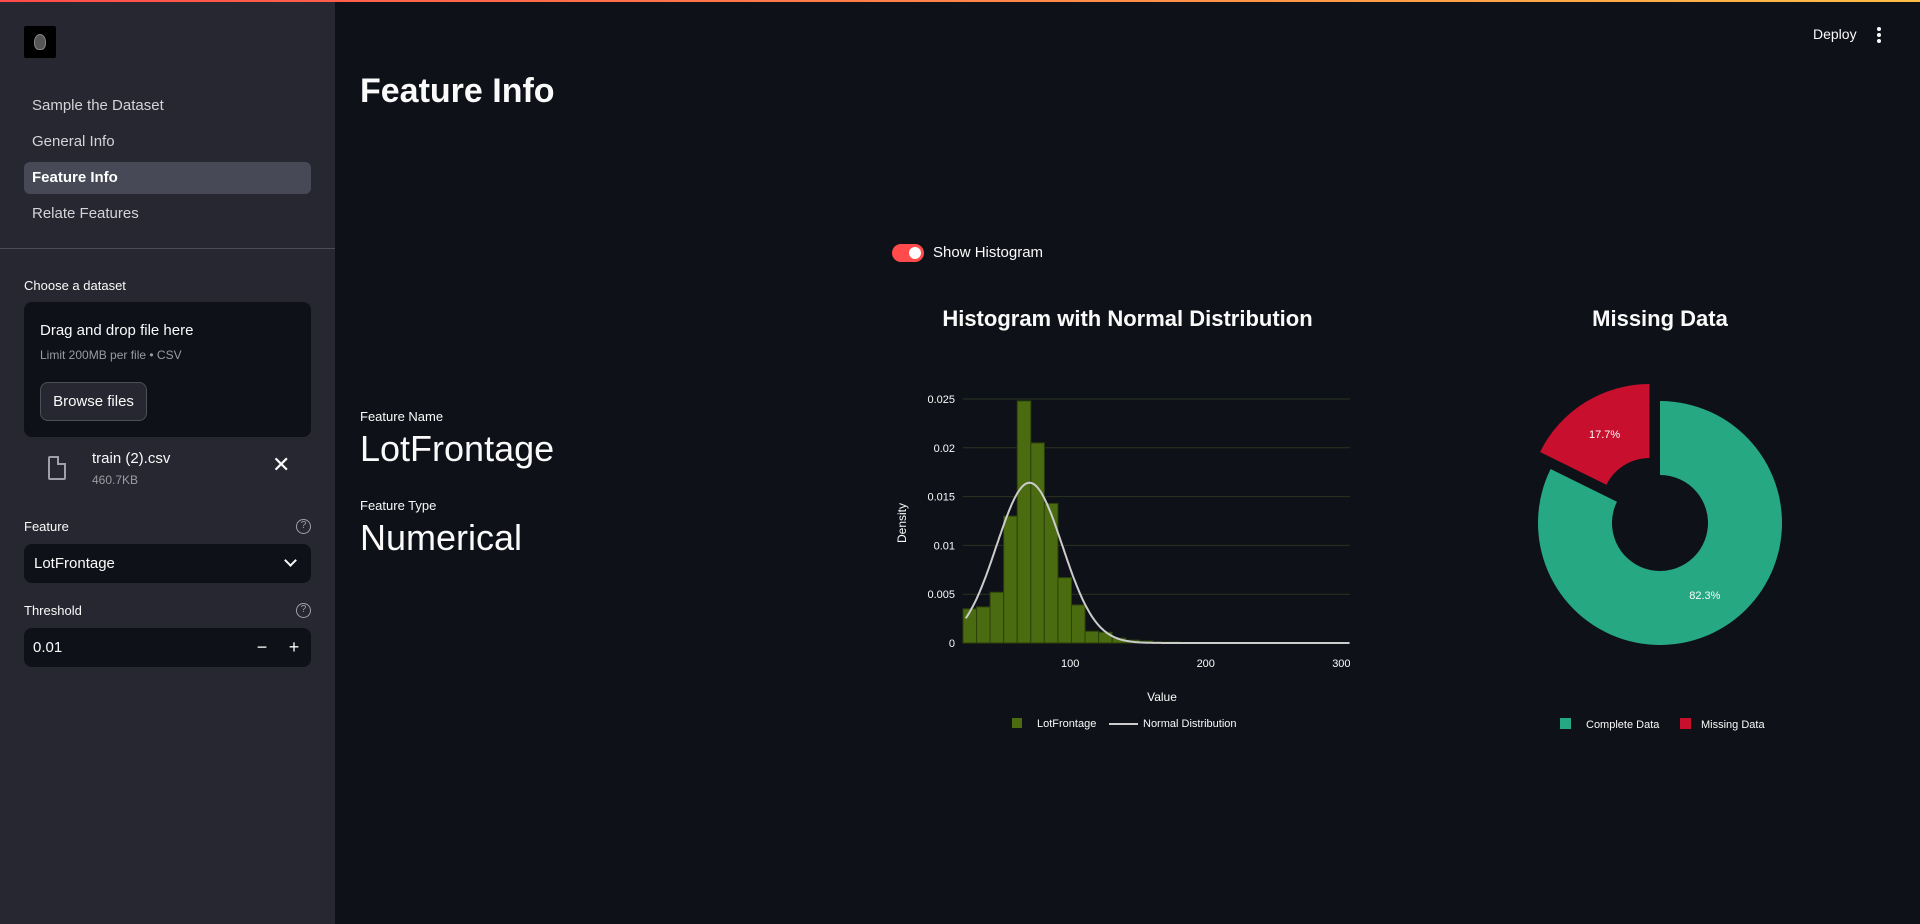 This screenshot has height=924, width=1920. I want to click on donut-slice-missing, so click(1595, 434).